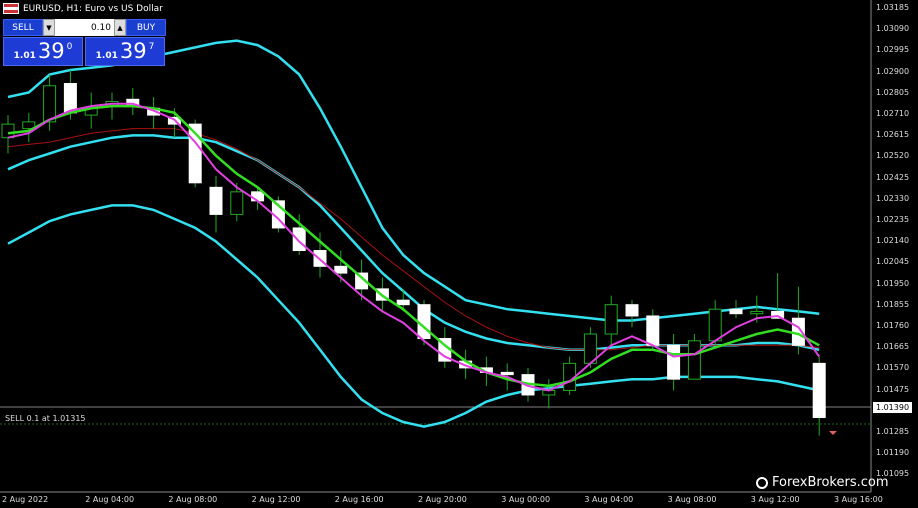 The image size is (918, 508). I want to click on lot-decrease-button: ▼, so click(49, 27).